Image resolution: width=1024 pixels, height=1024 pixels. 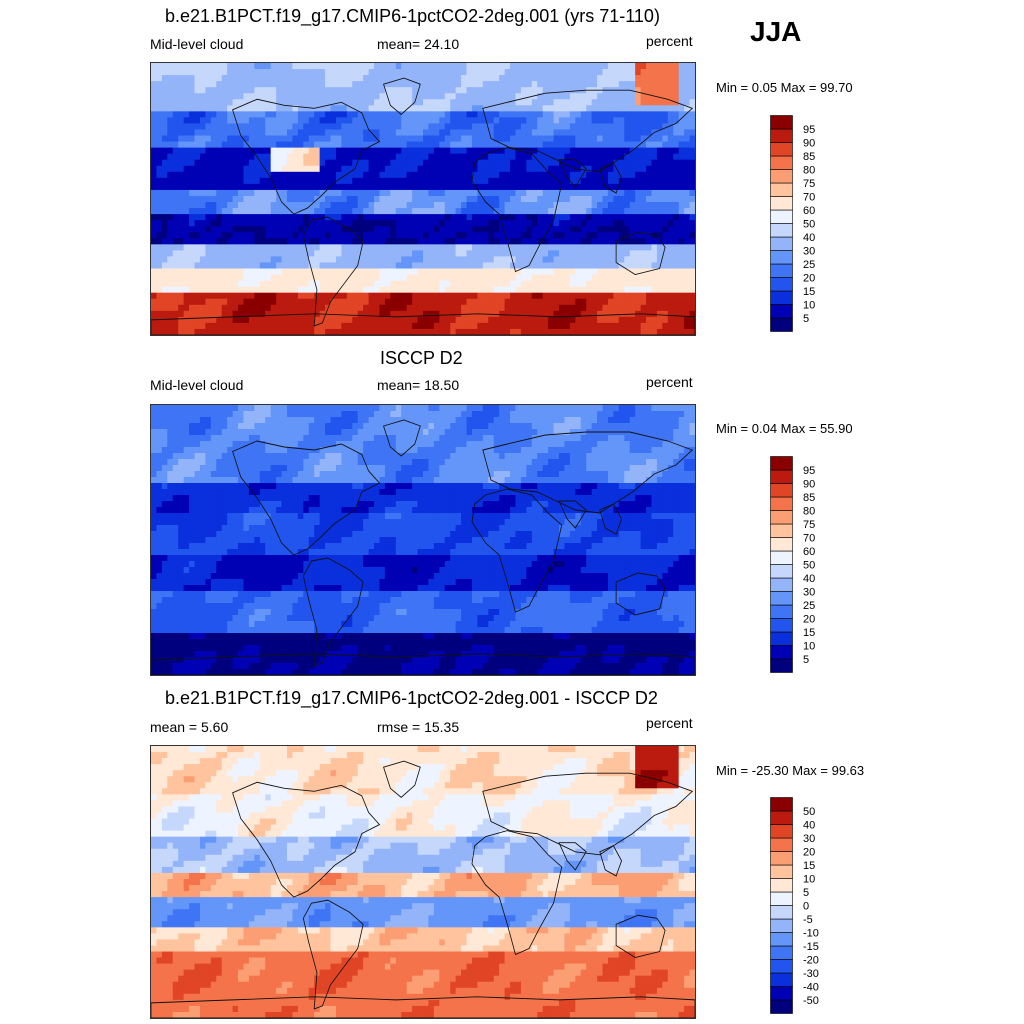 What do you see at coordinates (809, 512) in the screenshot?
I see `colorbar-tick-label: 80` at bounding box center [809, 512].